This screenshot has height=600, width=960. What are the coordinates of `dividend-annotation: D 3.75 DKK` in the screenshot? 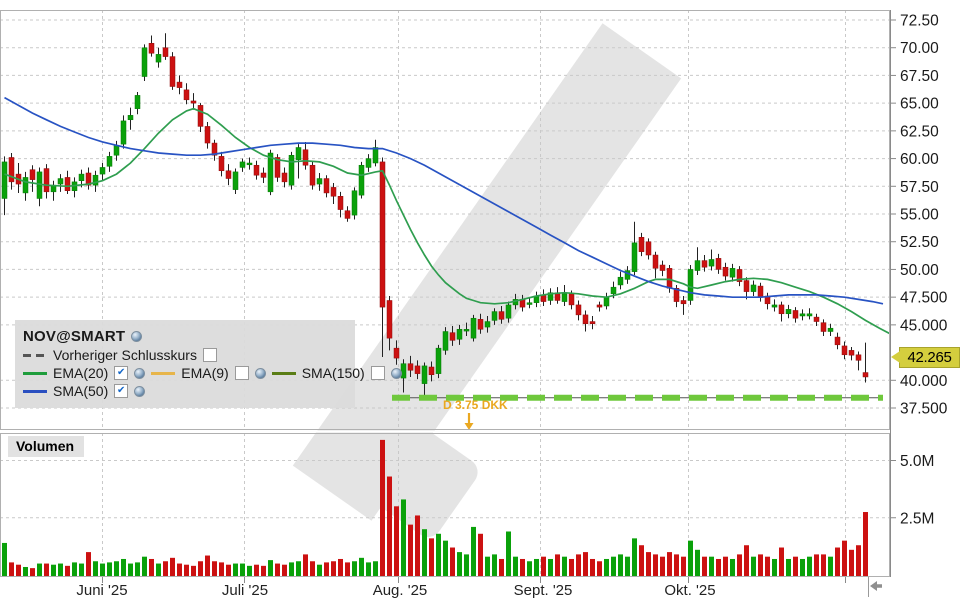 It's located at (475, 414).